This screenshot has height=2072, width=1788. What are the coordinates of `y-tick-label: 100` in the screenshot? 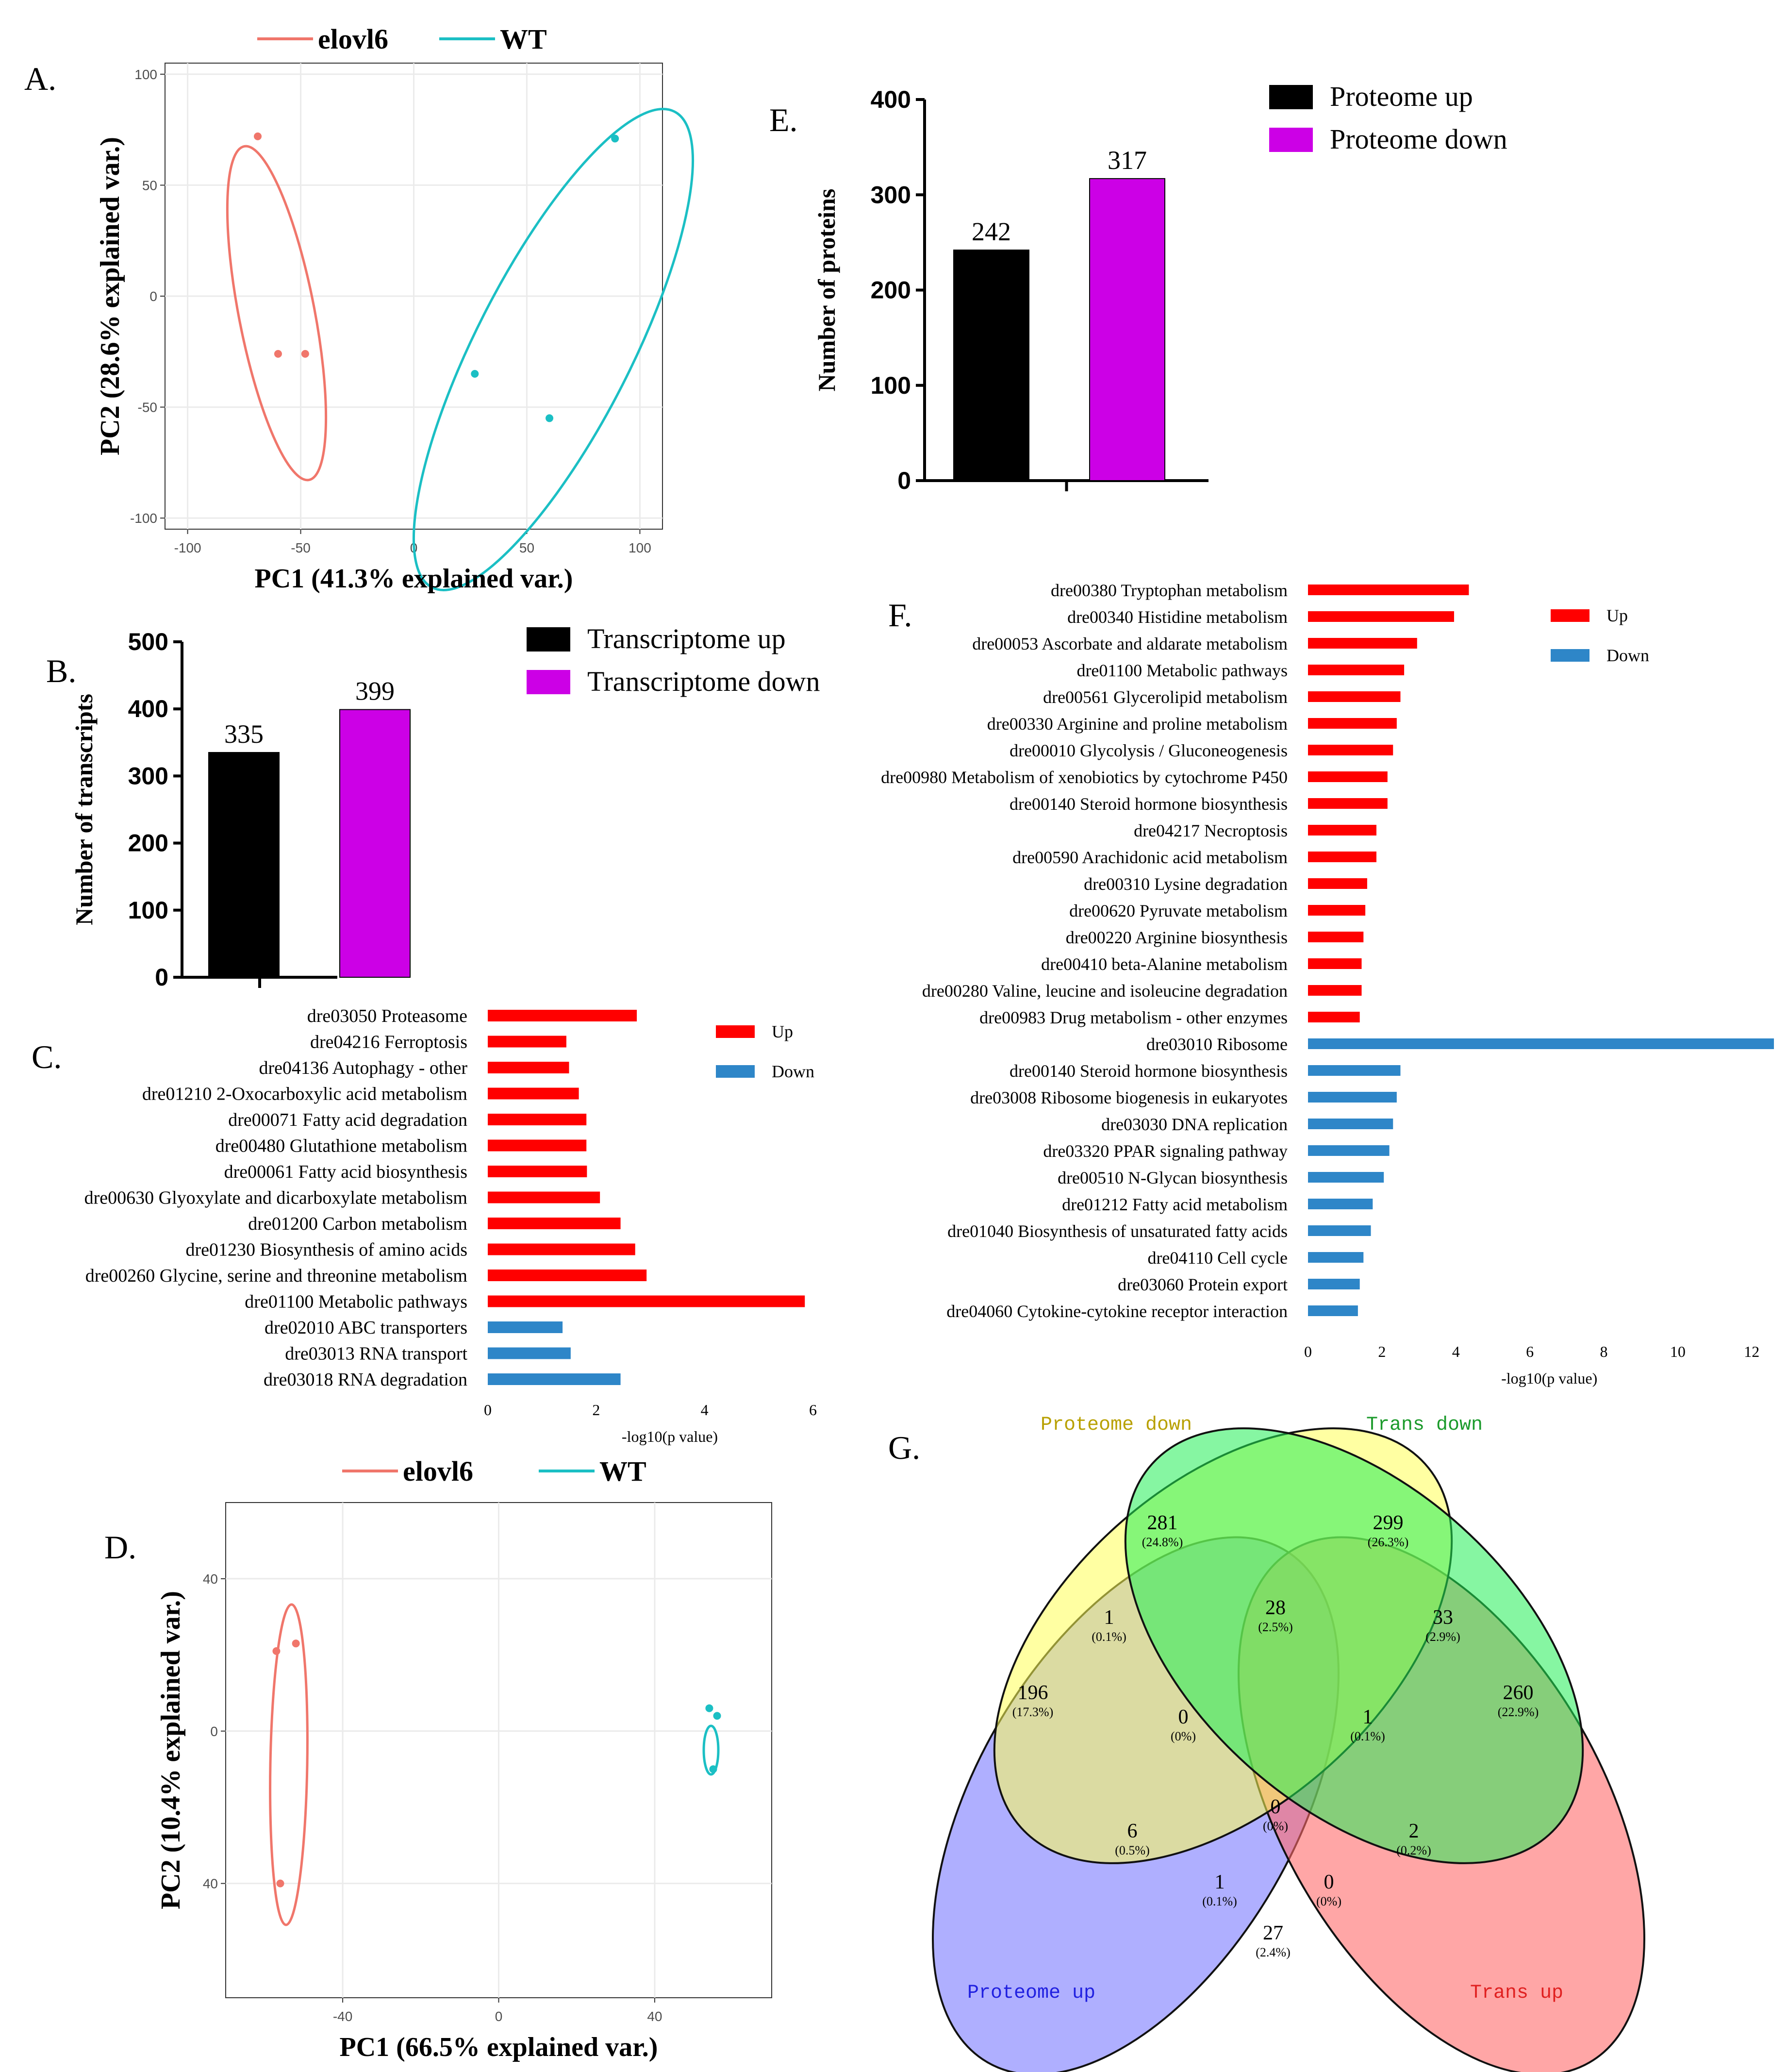 It's located at (145, 74).